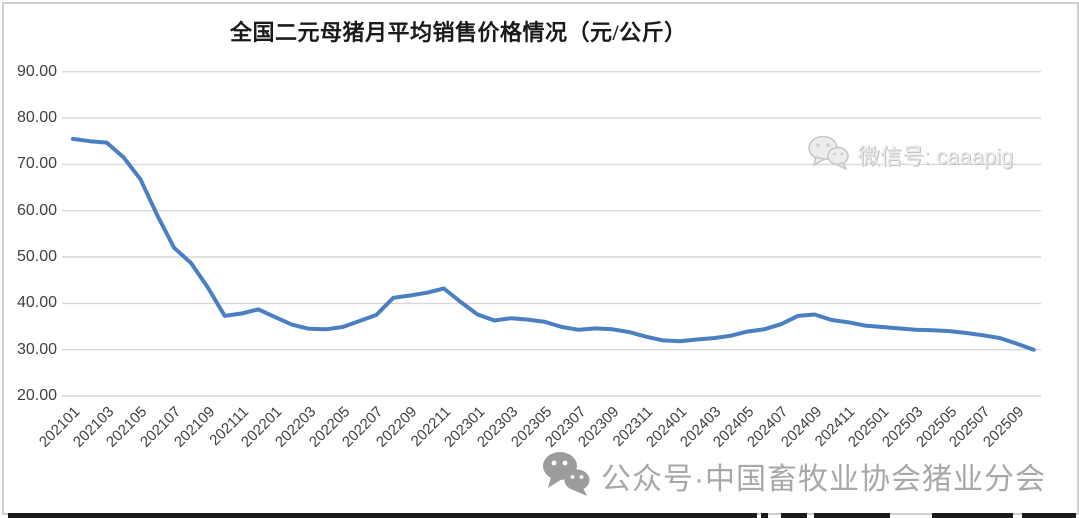 The image size is (1079, 518). Describe the element at coordinates (36, 303) in the screenshot. I see `y-tick-label: 40.00` at that location.